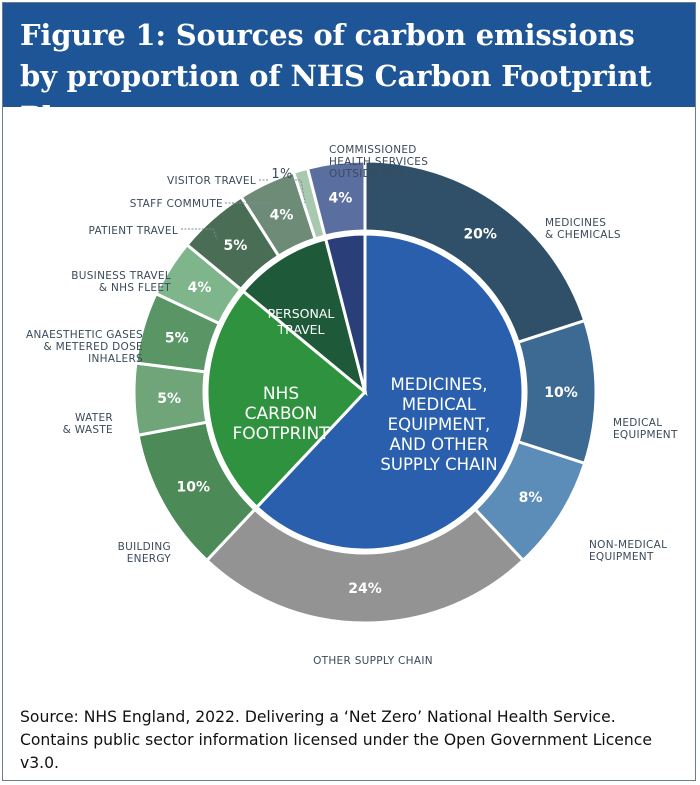  I want to click on label-business-travel: BUSINESS TRAVEL & NHS FLEET, so click(121, 282).